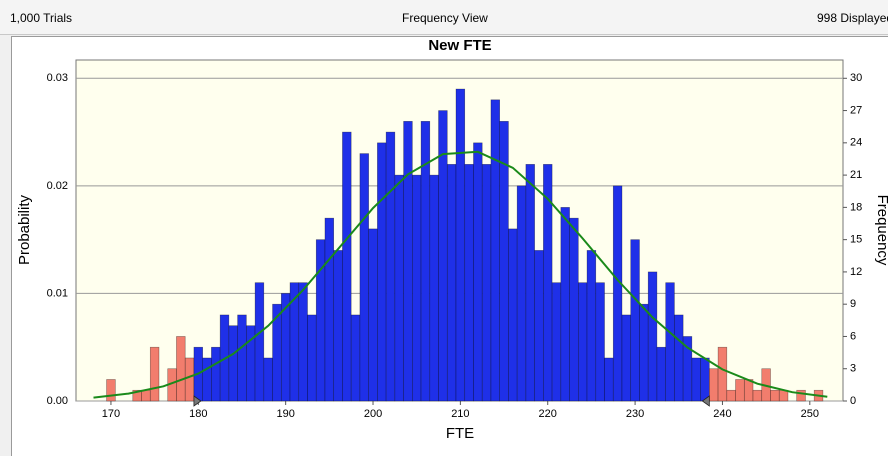 Image resolution: width=888 pixels, height=456 pixels. I want to click on y2-tick-label: 21, so click(856, 175).